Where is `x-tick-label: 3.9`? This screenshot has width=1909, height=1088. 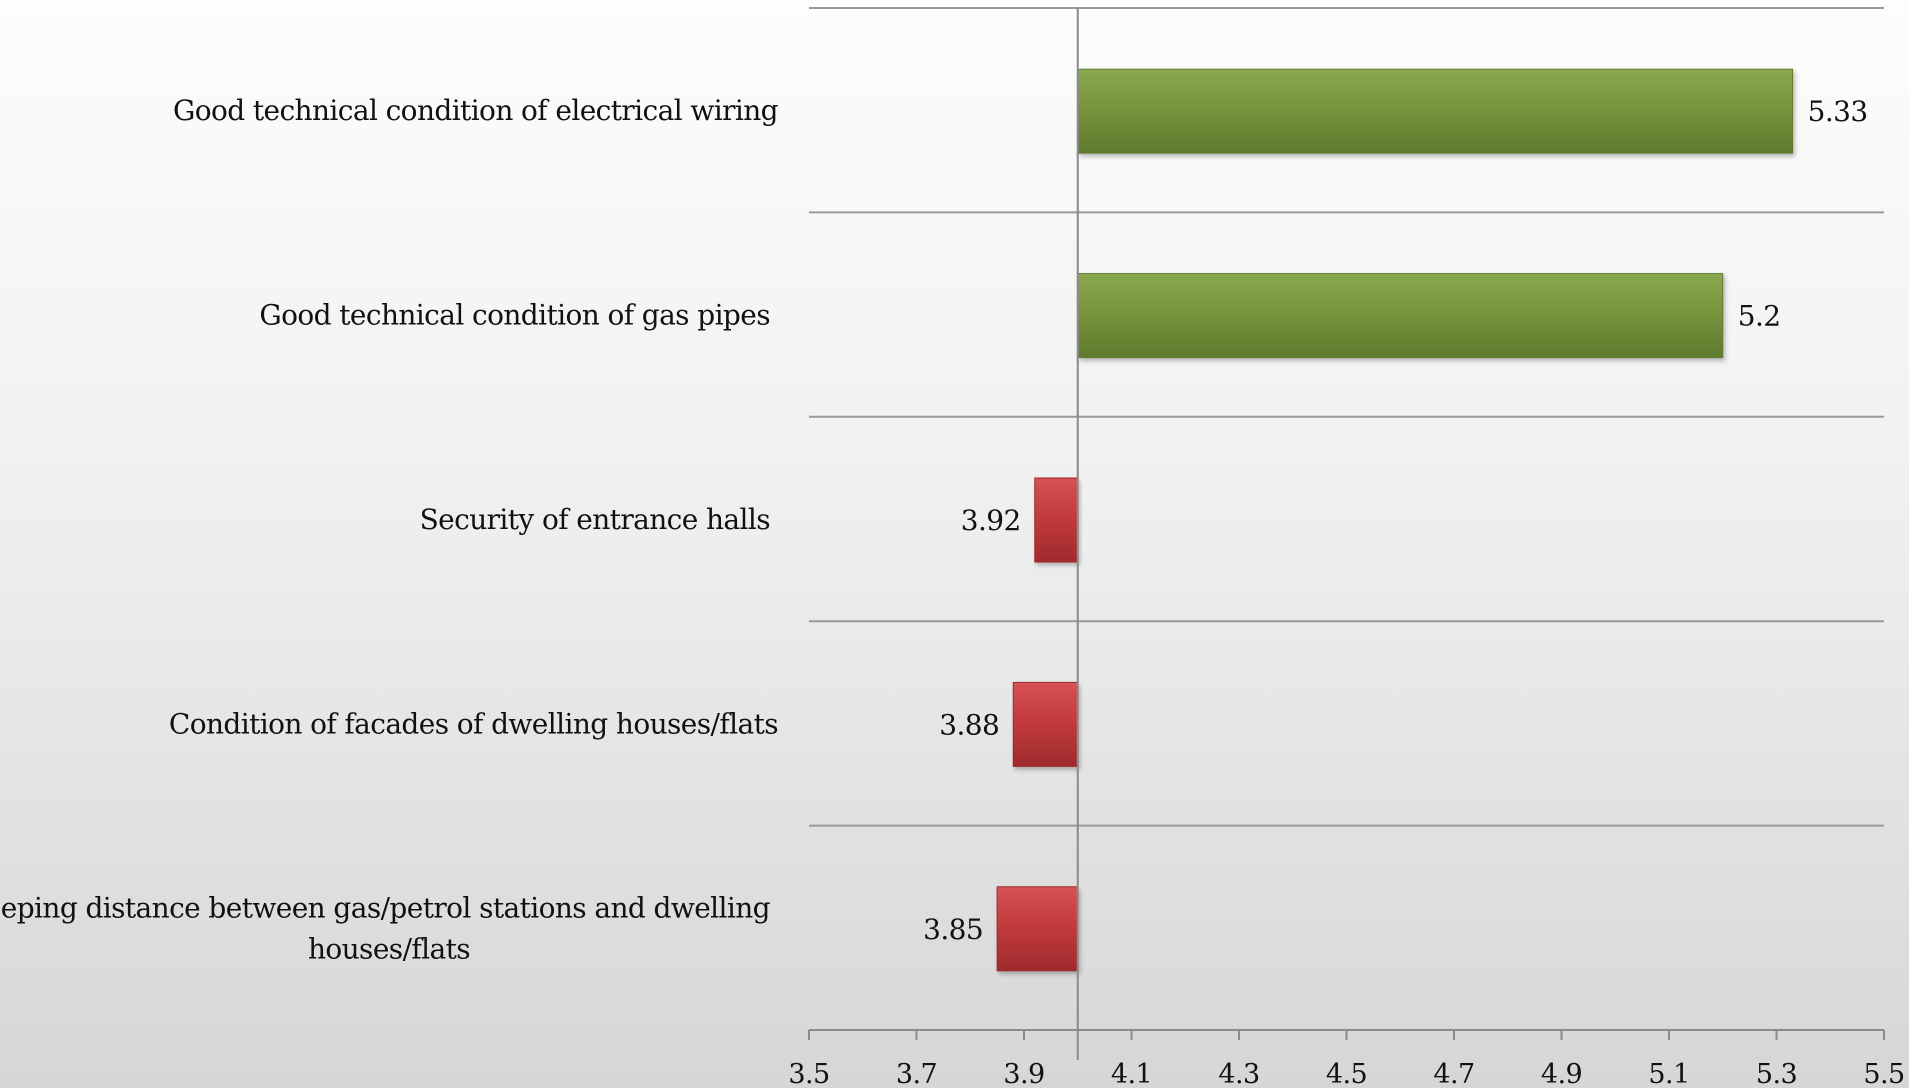 x-tick-label: 3.9 is located at coordinates (1023, 1073).